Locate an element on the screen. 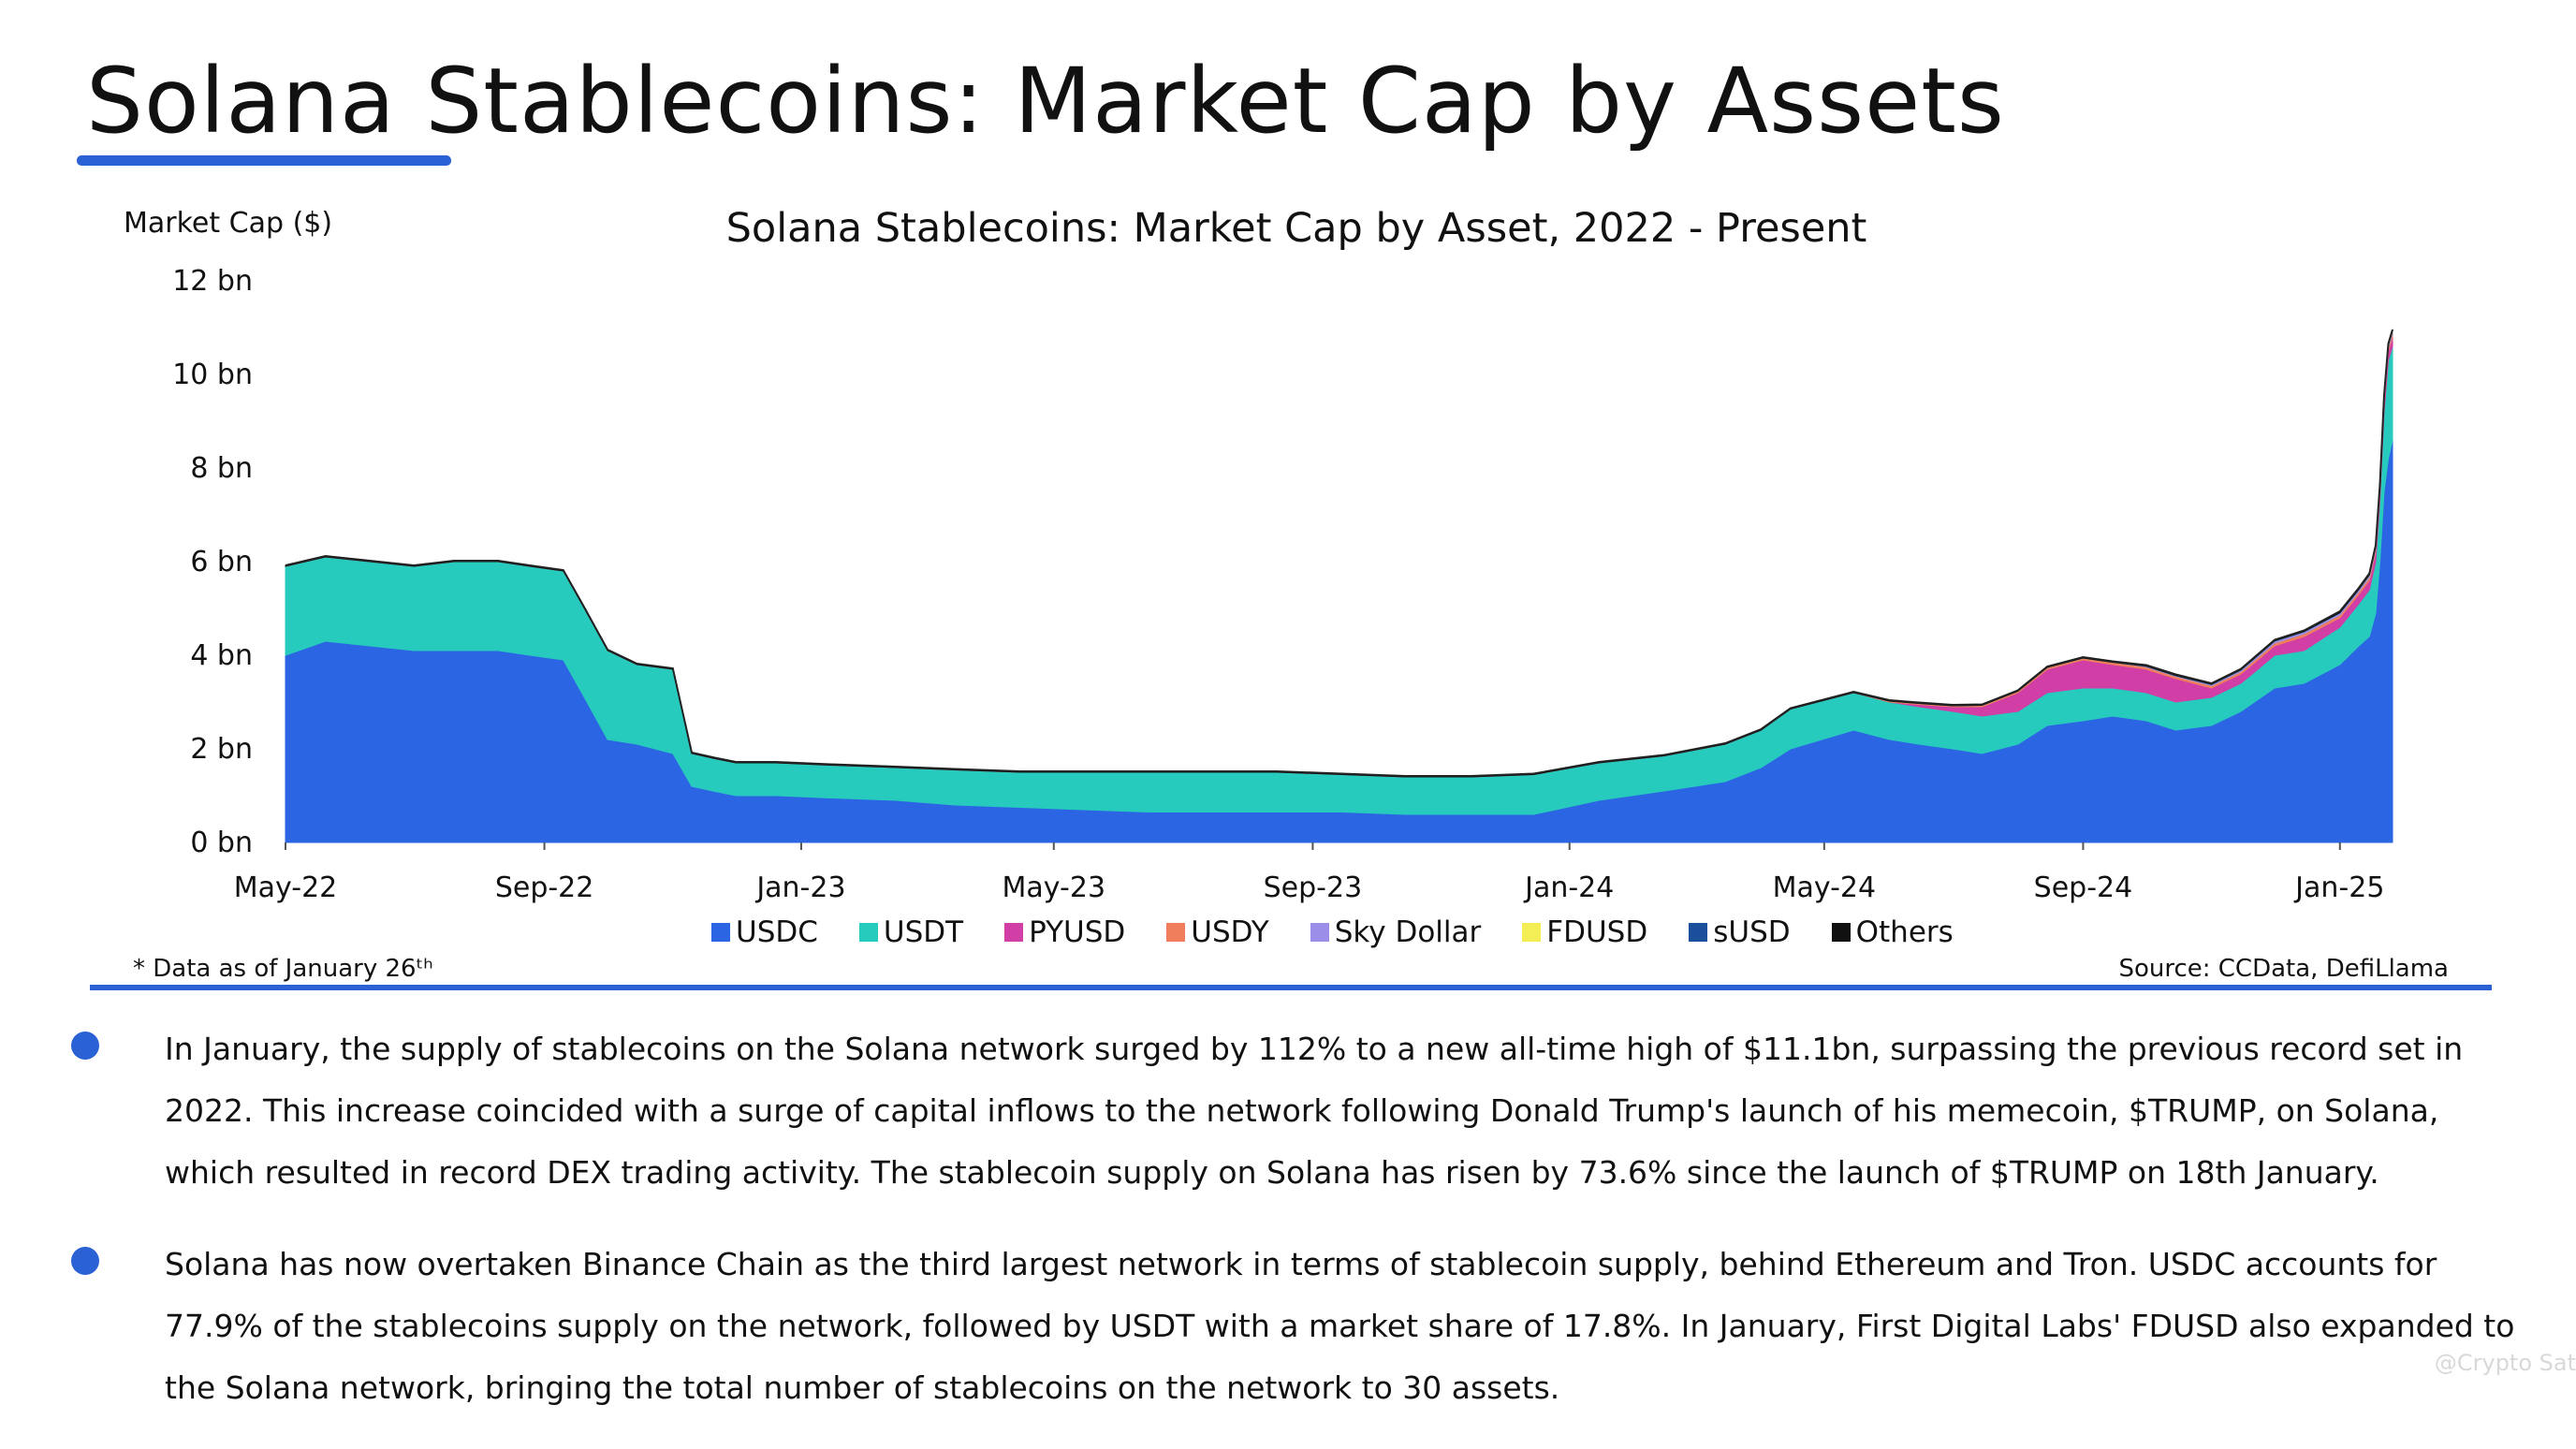 Image resolution: width=2576 pixels, height=1449 pixels. y-tick-label: 12 bn is located at coordinates (212, 281).